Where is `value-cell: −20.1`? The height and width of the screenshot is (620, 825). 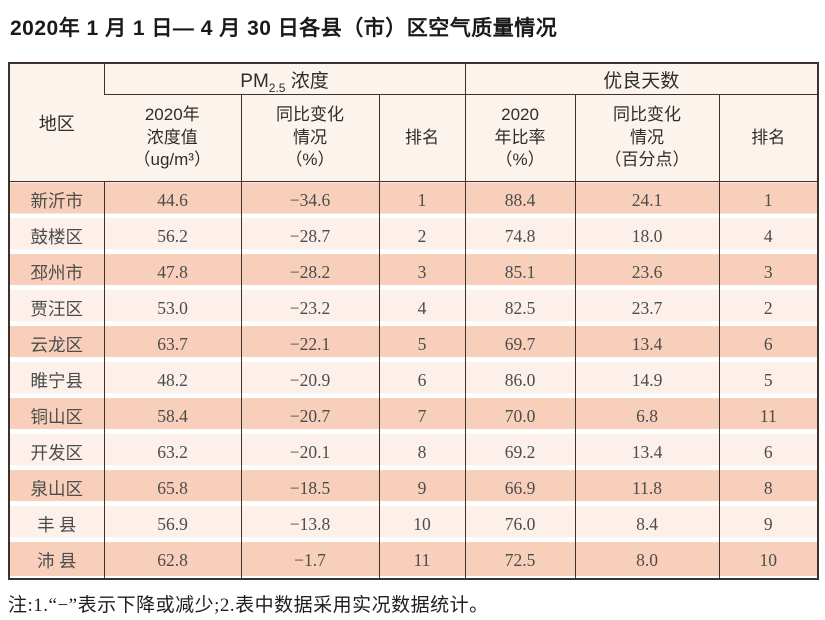
value-cell: −20.1 is located at coordinates (309, 452).